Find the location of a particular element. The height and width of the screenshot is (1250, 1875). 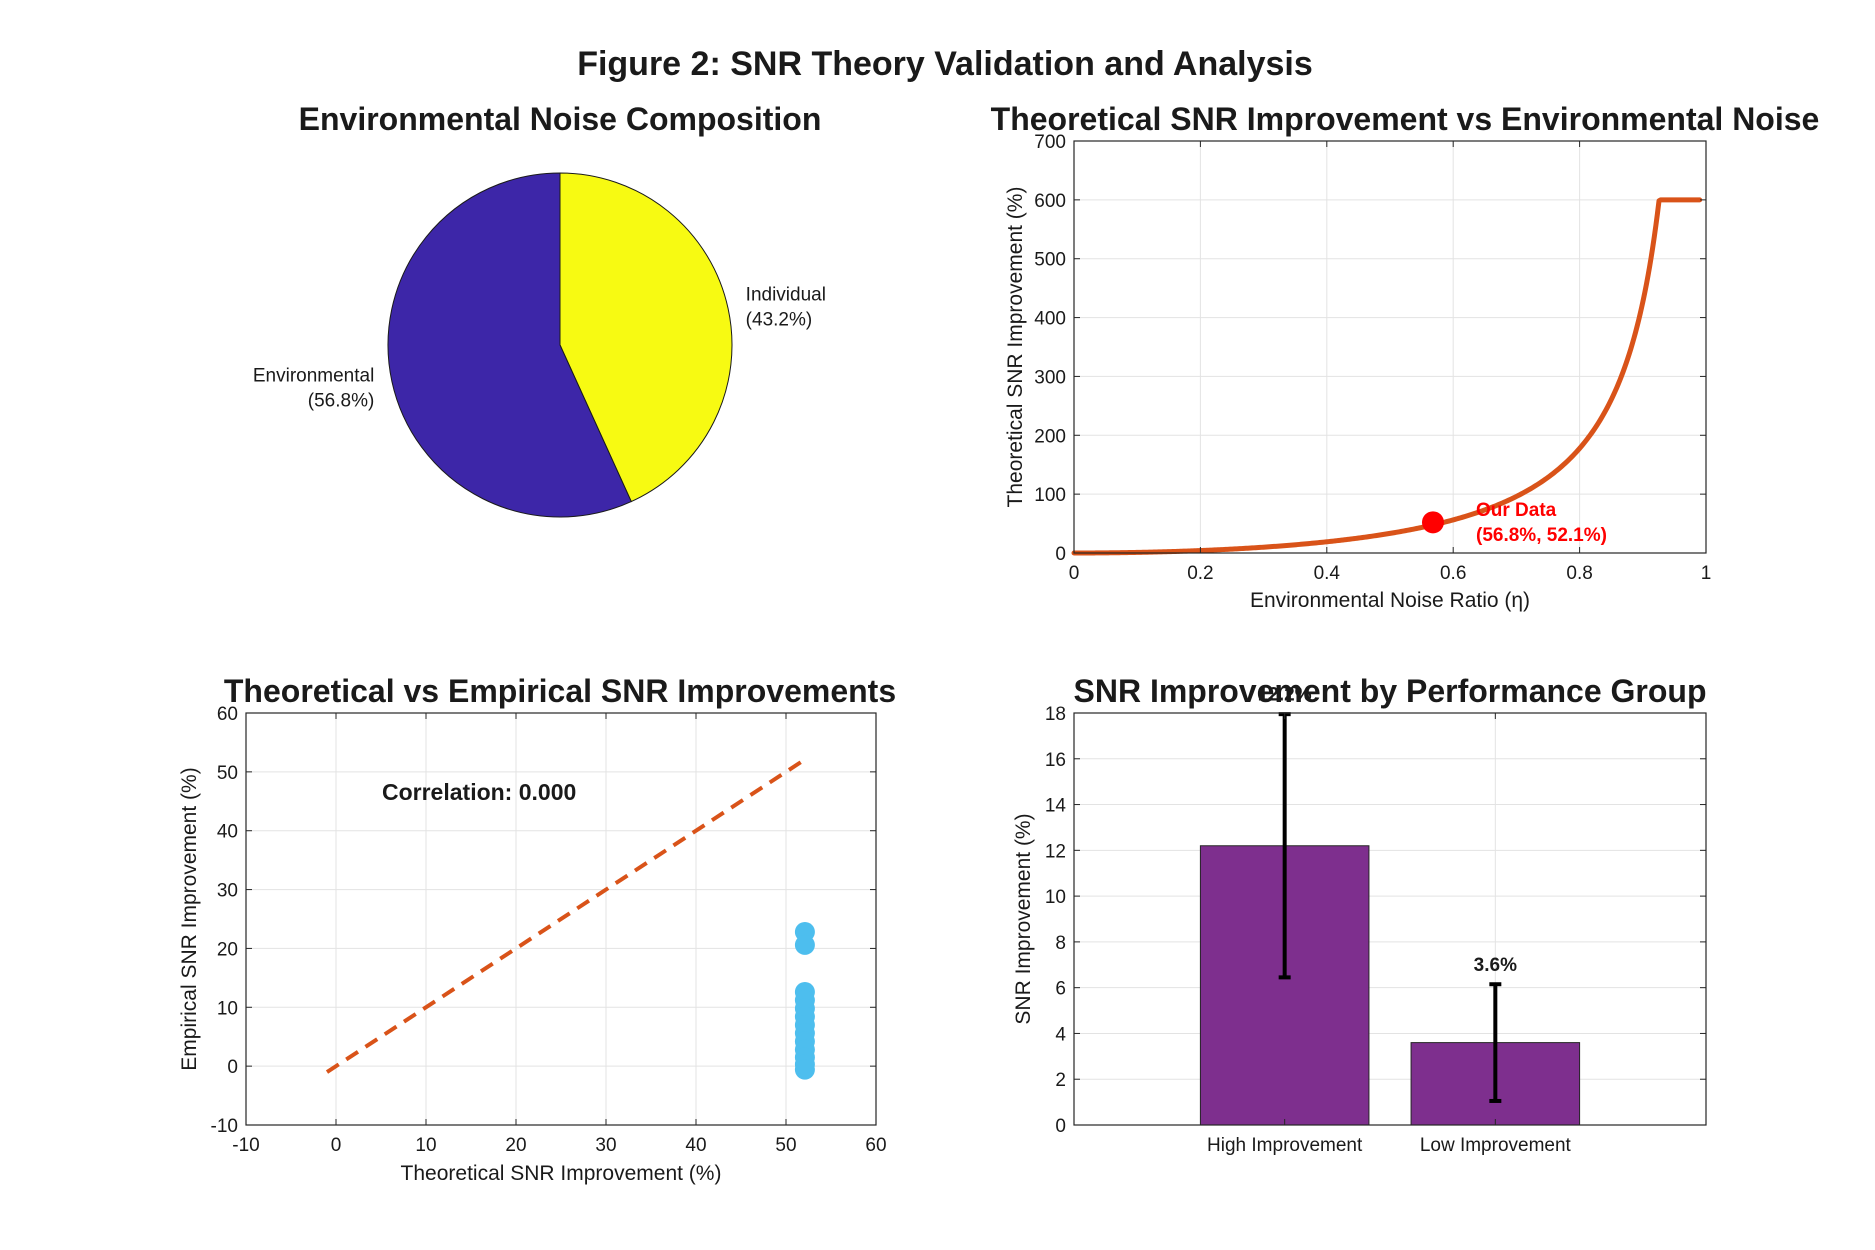

line-ytick-label: 500 is located at coordinates (1050, 260).